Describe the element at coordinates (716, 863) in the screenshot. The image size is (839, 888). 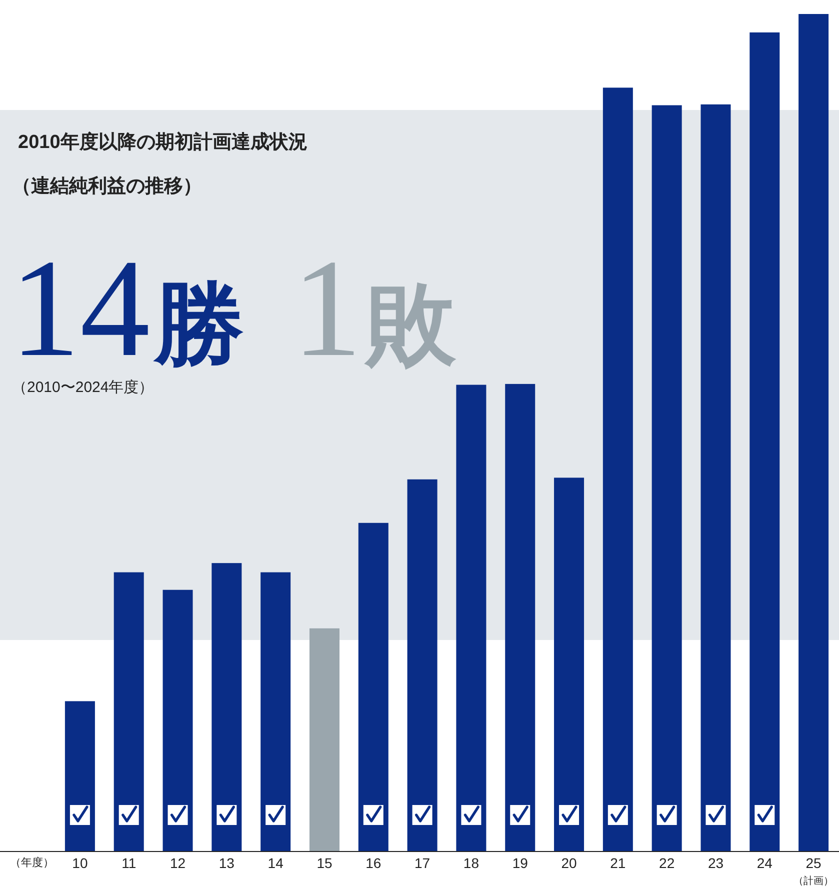
I see `x-tick-label: 23` at that location.